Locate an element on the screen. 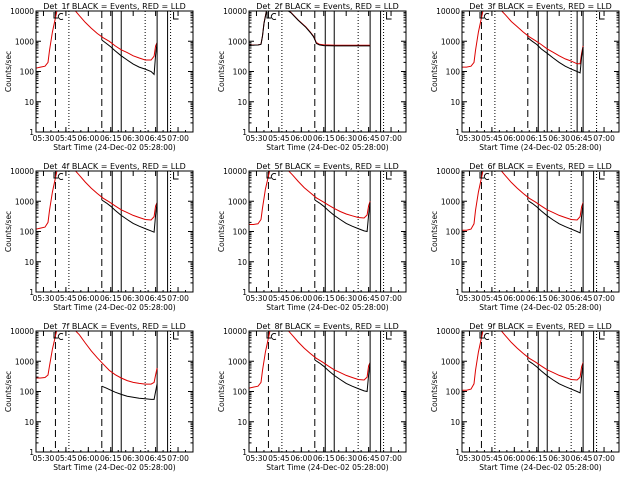 The width and height of the screenshot is (640, 480). panel-title: Det_8f BLACK = Events, RED = LLD is located at coordinates (327, 326).